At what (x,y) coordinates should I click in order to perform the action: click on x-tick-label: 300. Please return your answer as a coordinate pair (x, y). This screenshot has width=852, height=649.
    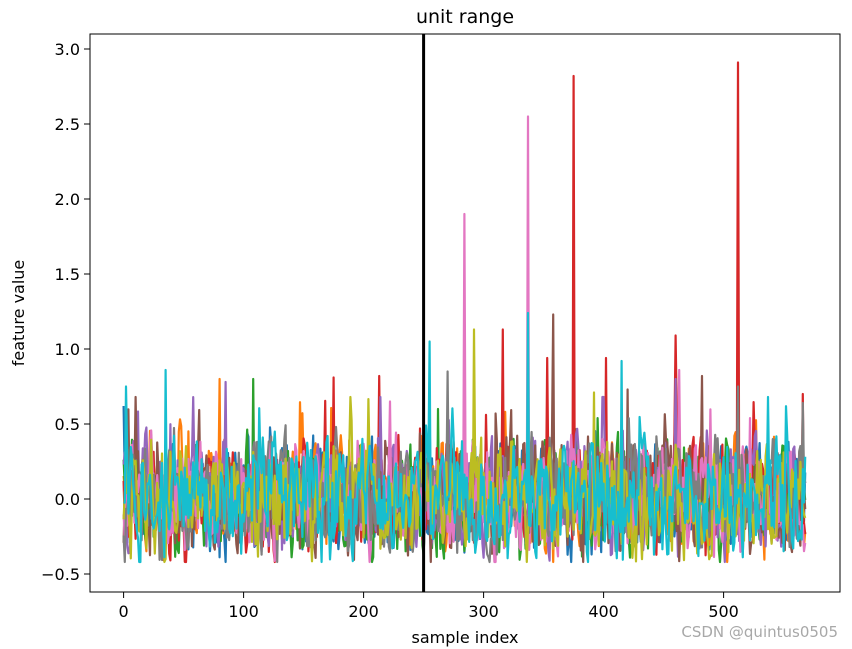
    Looking at the image, I should click on (483, 611).